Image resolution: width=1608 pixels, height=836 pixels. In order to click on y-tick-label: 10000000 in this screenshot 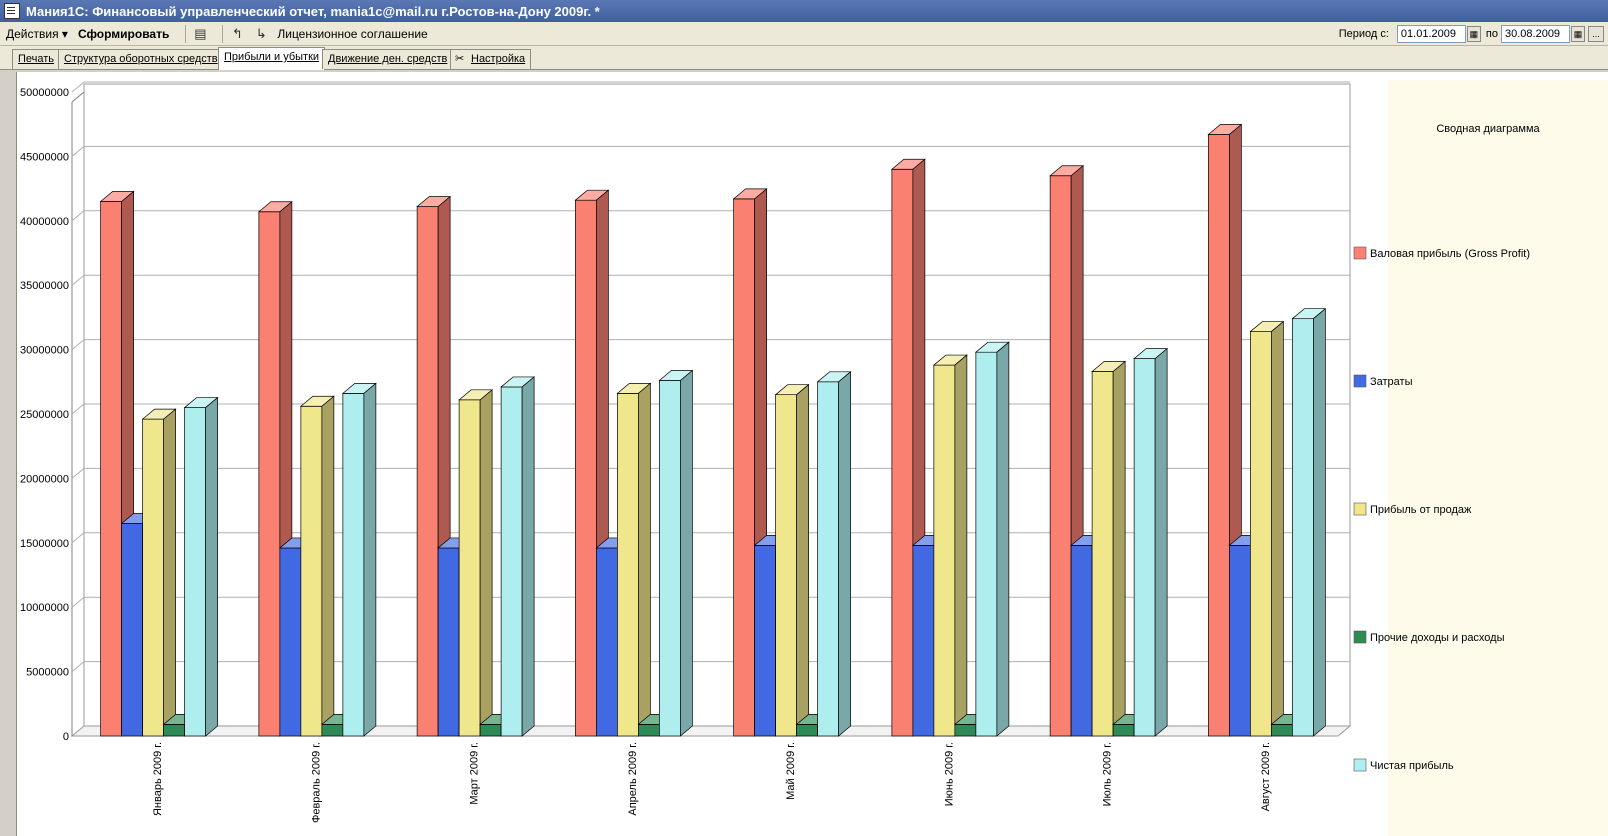, I will do `click(44, 608)`.